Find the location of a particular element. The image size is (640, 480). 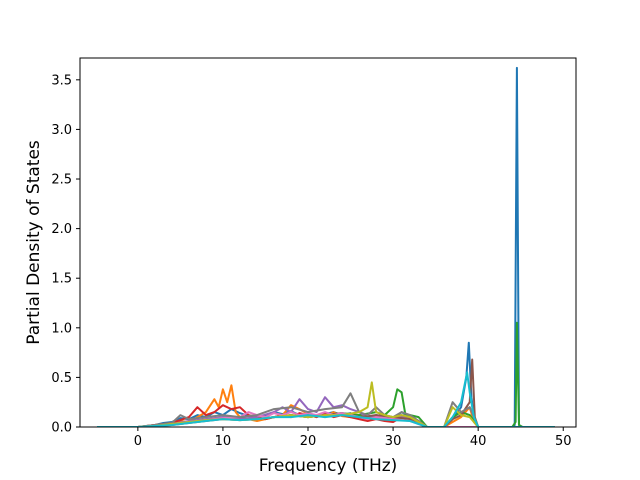

y-tick-label: 3.5 is located at coordinates (61, 80).